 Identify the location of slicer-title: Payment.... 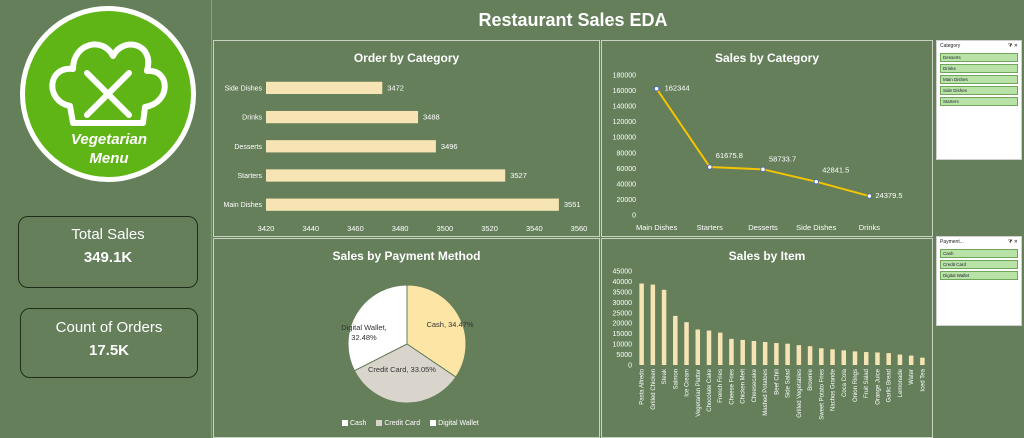
(952, 242).